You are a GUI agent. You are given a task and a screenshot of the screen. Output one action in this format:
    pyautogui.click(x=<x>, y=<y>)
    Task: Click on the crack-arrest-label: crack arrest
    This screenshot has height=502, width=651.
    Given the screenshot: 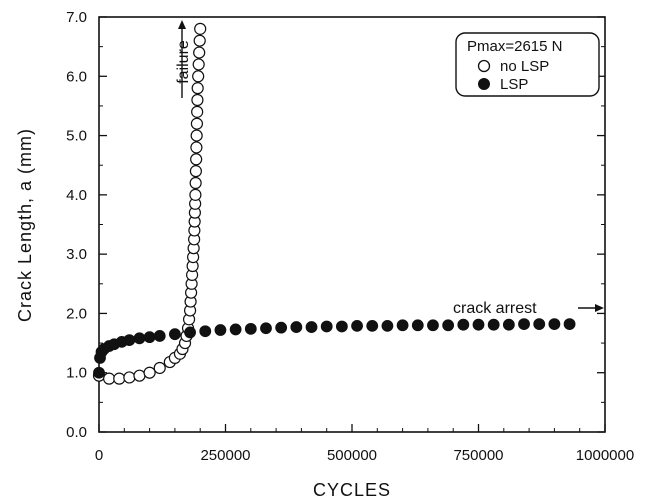 What is the action you would take?
    pyautogui.click(x=495, y=308)
    